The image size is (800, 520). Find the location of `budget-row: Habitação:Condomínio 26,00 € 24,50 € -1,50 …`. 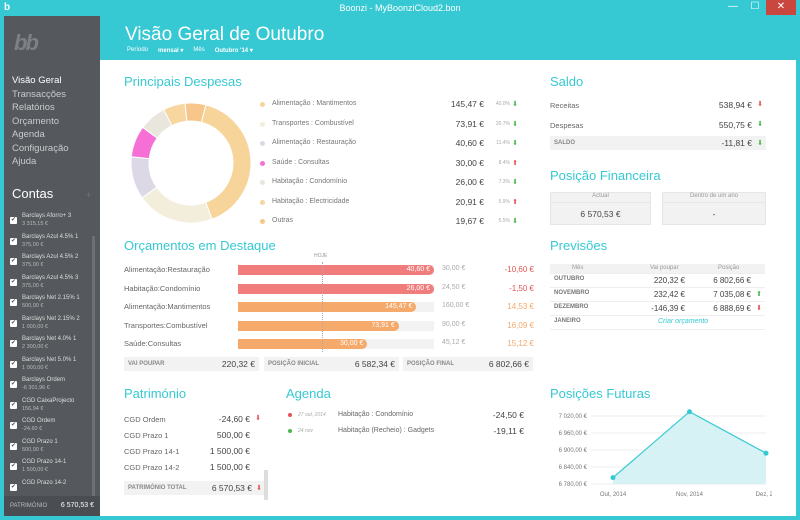

budget-row: Habitação:Condomínio 26,00 € 24,50 € -1,50 … is located at coordinates (329, 289).